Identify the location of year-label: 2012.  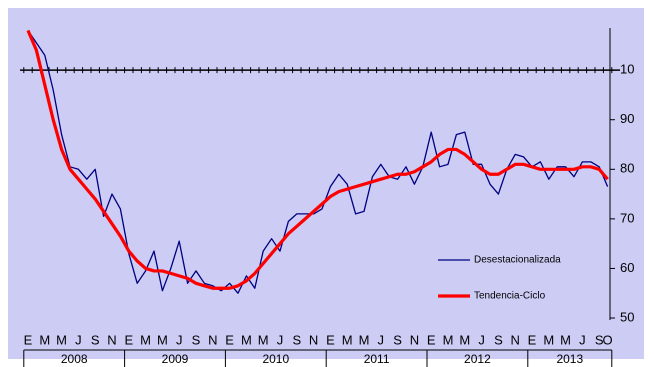
(477, 359).